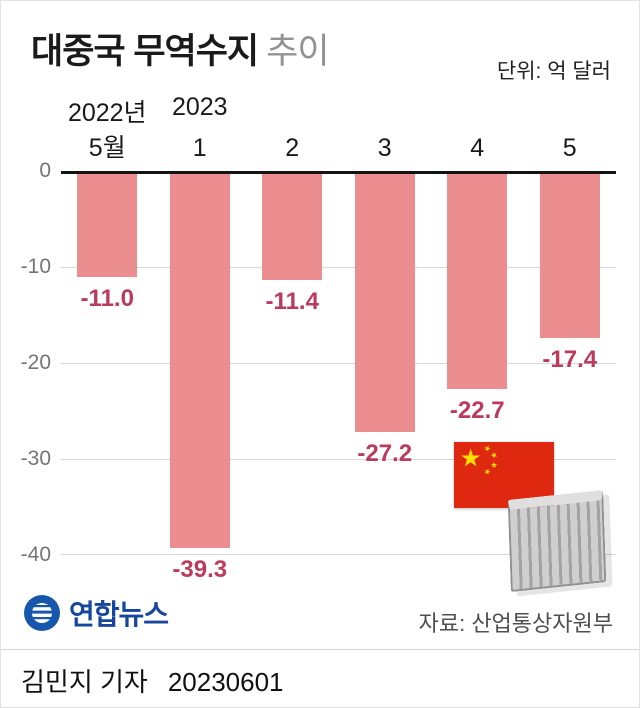  Describe the element at coordinates (297, 51) in the screenshot. I see `title-suffix: 추이` at that location.